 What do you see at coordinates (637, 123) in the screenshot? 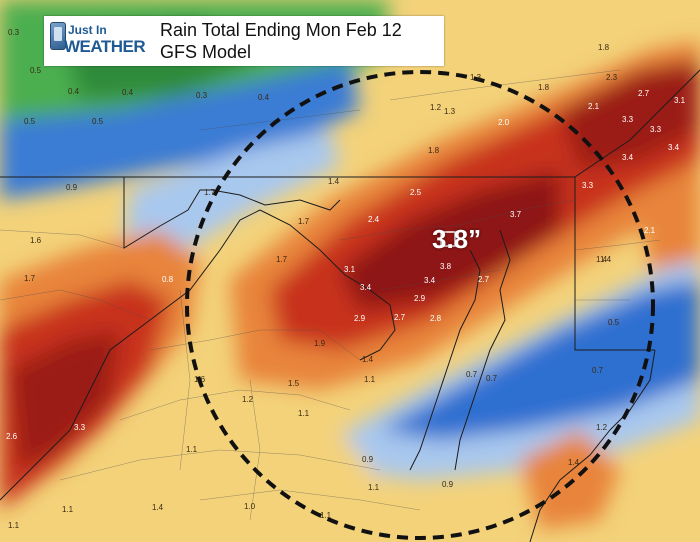
I see `nj-coast` at bounding box center [637, 123].